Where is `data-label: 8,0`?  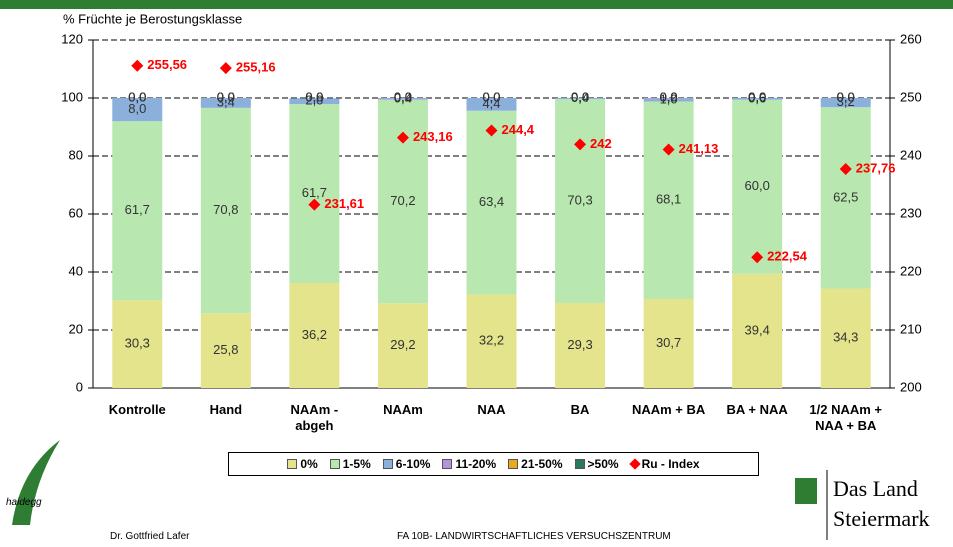 data-label: 8,0 is located at coordinates (137, 108).